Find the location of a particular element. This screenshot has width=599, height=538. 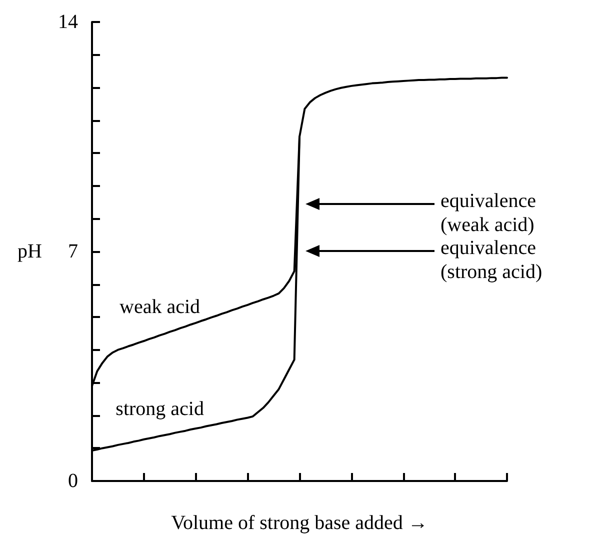

y-tick-label: 0 is located at coordinates (73, 481).